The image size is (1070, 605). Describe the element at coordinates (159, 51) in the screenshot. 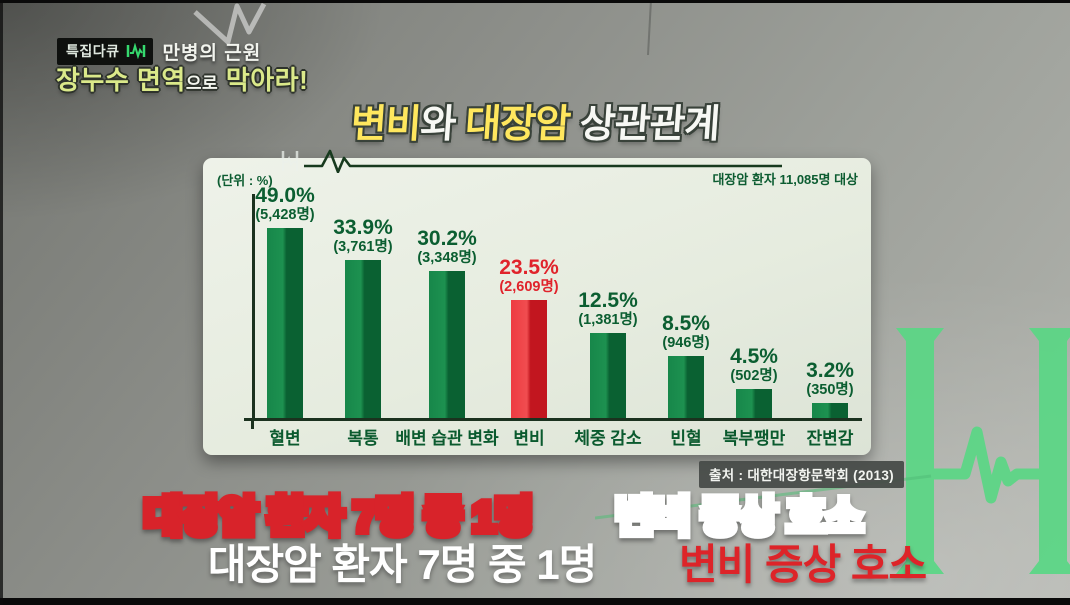

I see `program-header: 특집다큐 만병의 근원` at that location.